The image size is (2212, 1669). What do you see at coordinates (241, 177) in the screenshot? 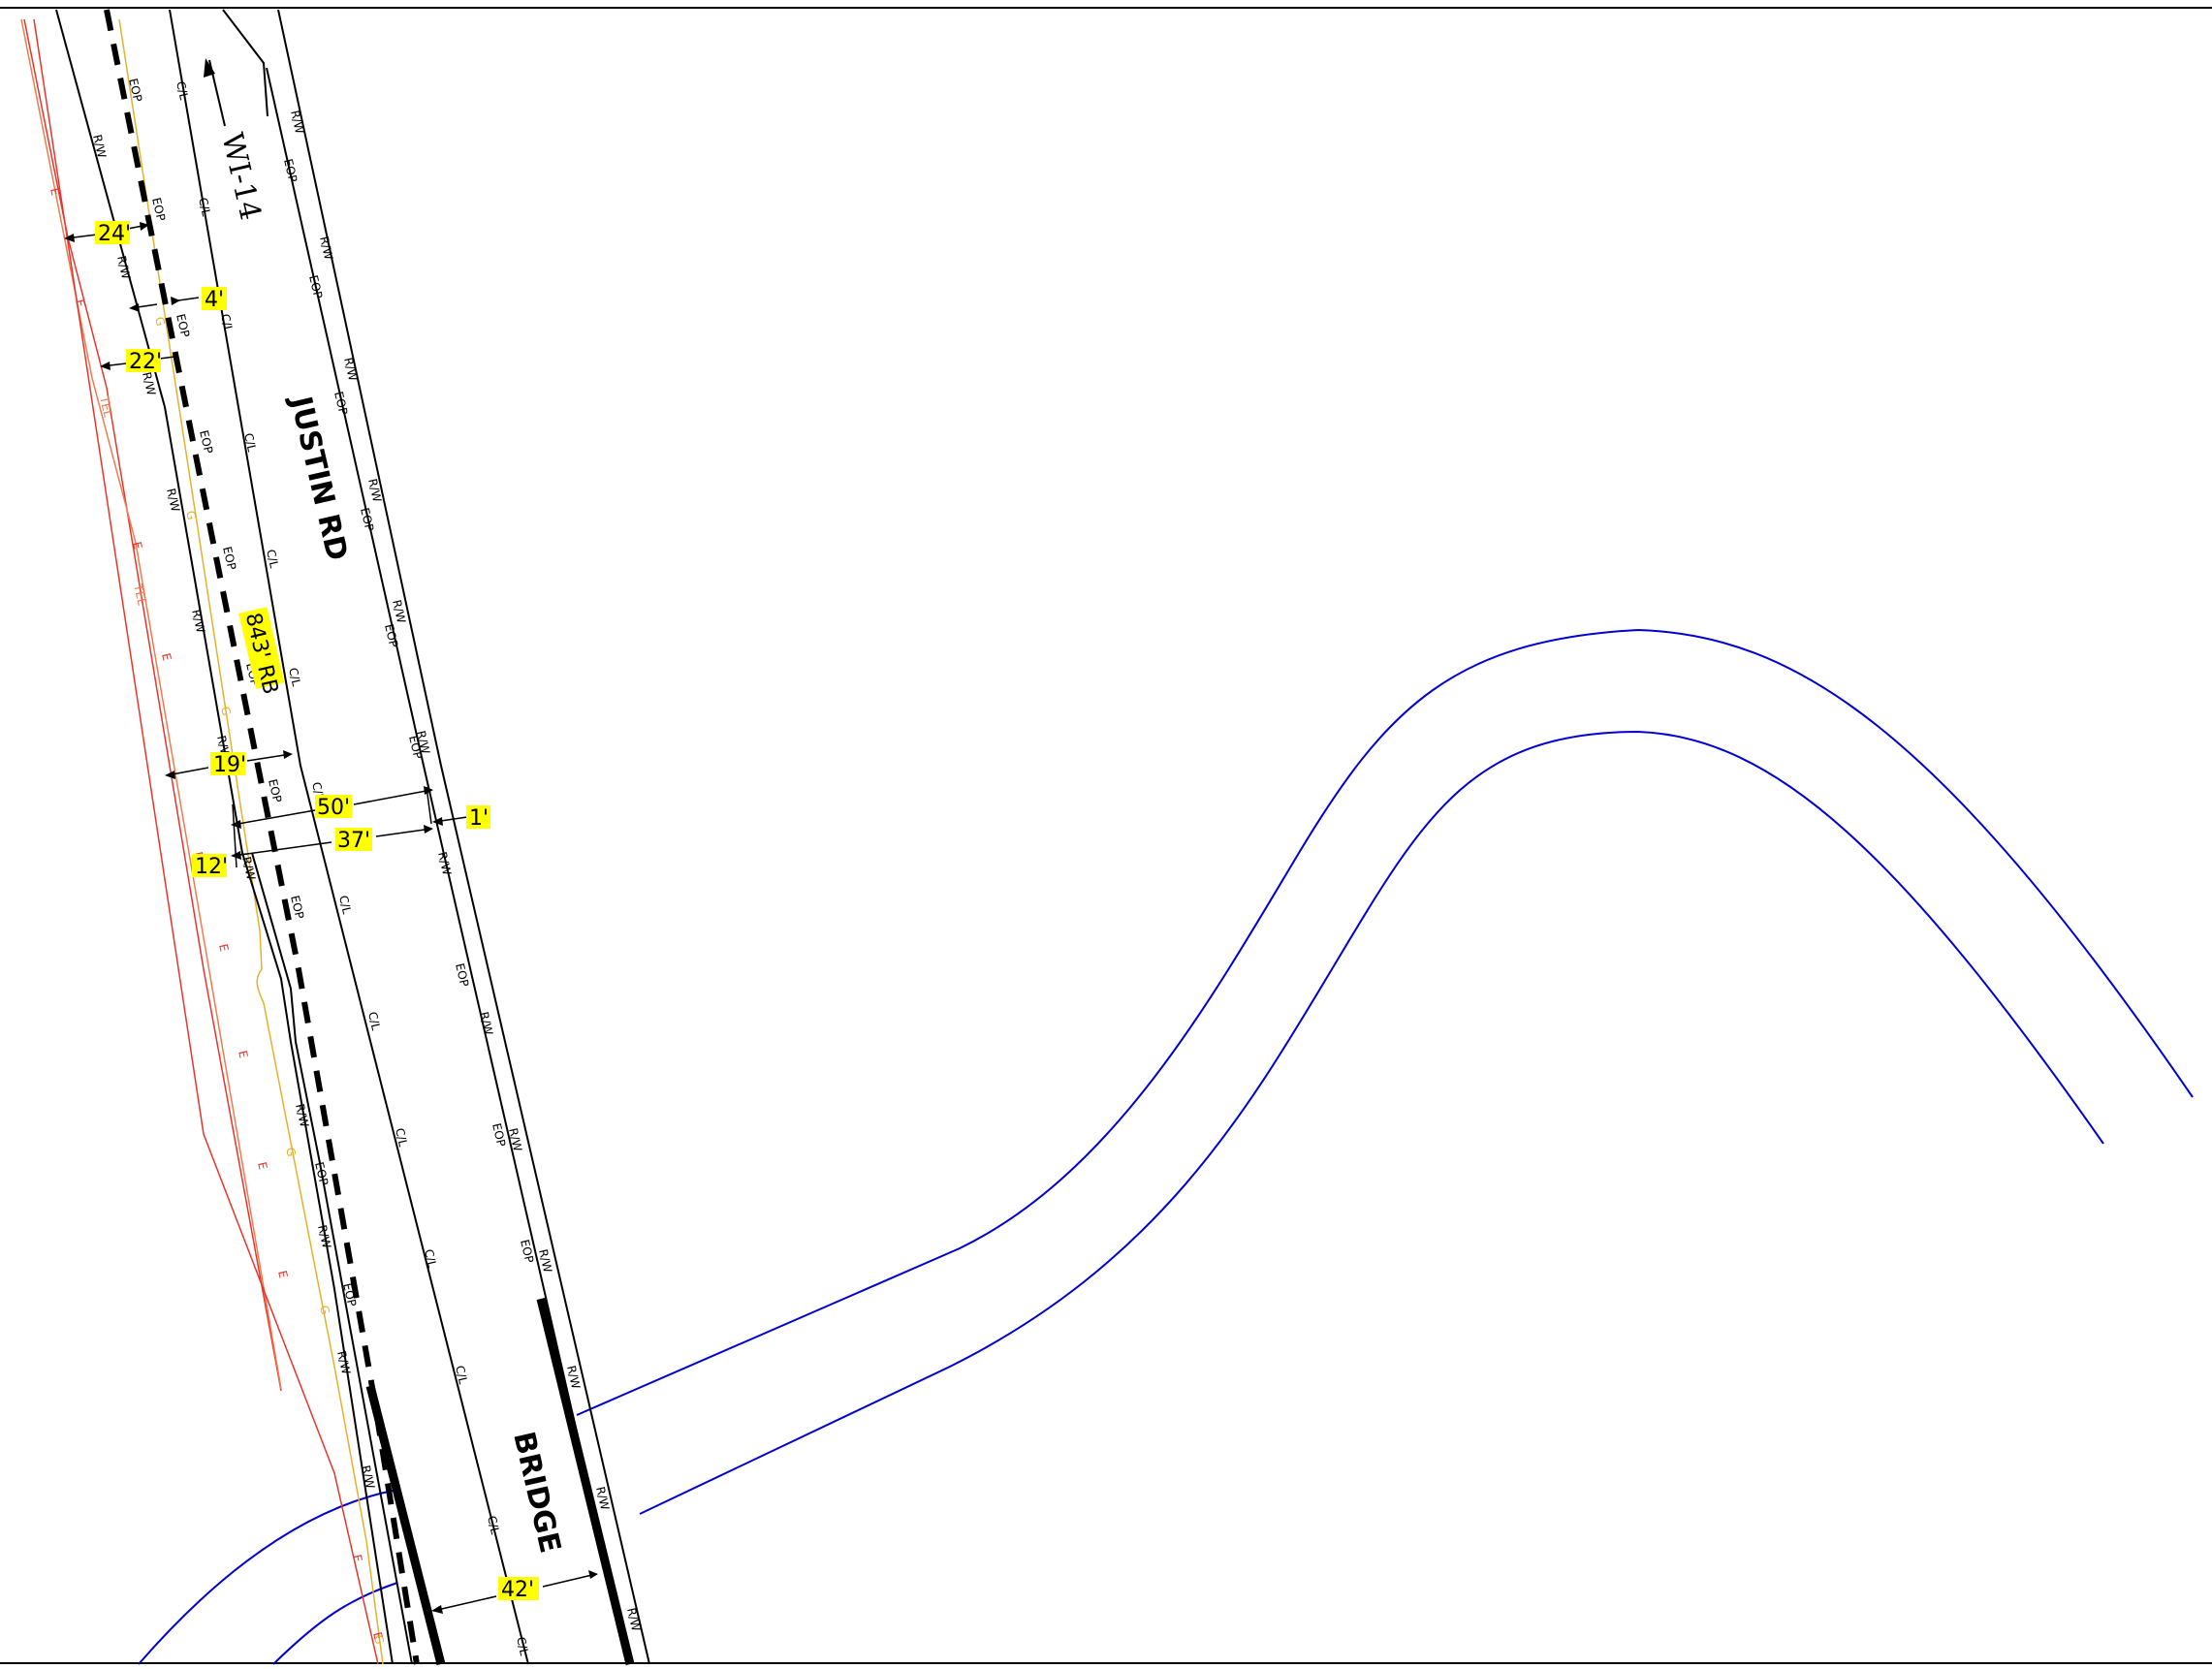
I see `wi14-sign-label: WI-14` at bounding box center [241, 177].